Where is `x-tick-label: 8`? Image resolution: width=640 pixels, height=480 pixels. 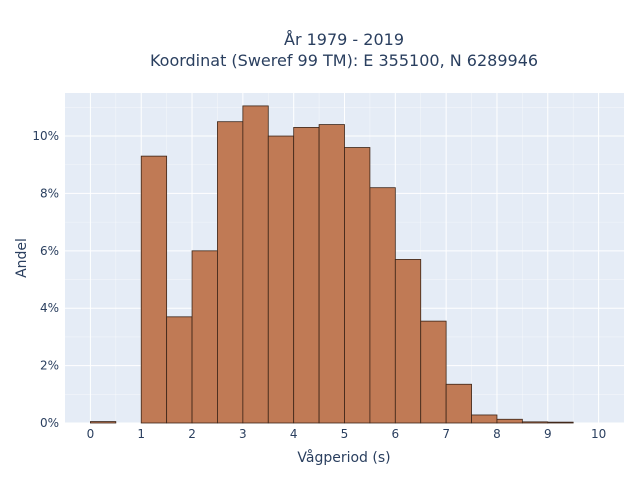 x-tick-label: 8 is located at coordinates (497, 434).